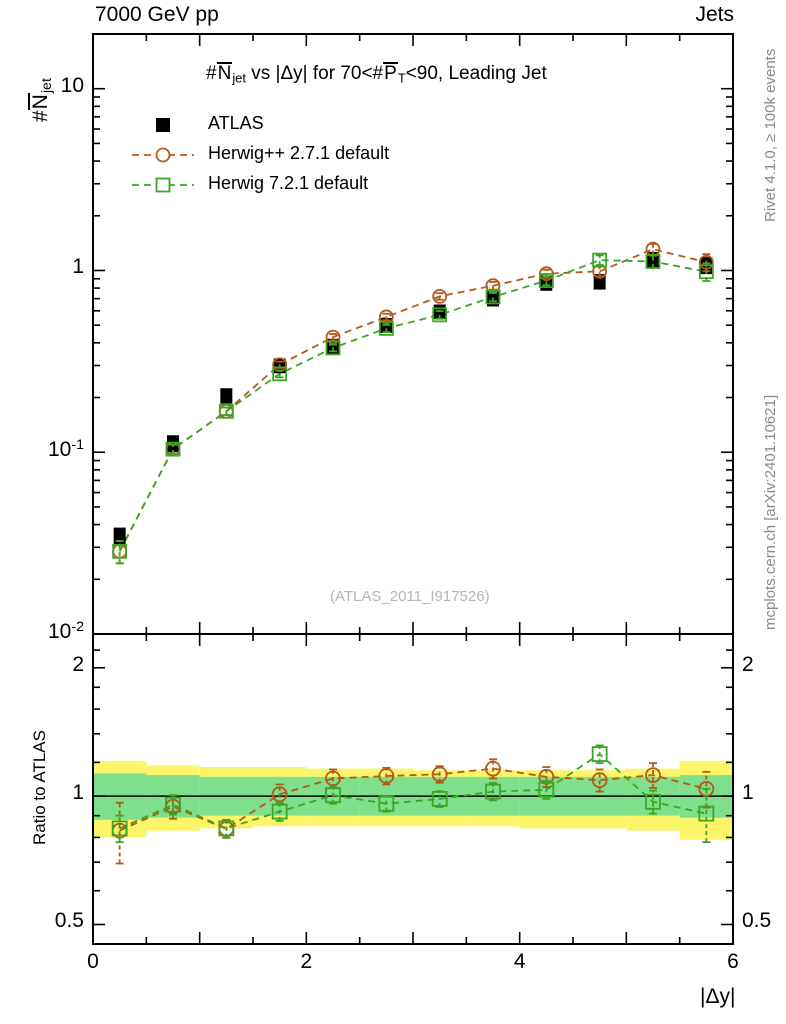  I want to click on main-ytick-label-exp: -2, so click(77, 627).